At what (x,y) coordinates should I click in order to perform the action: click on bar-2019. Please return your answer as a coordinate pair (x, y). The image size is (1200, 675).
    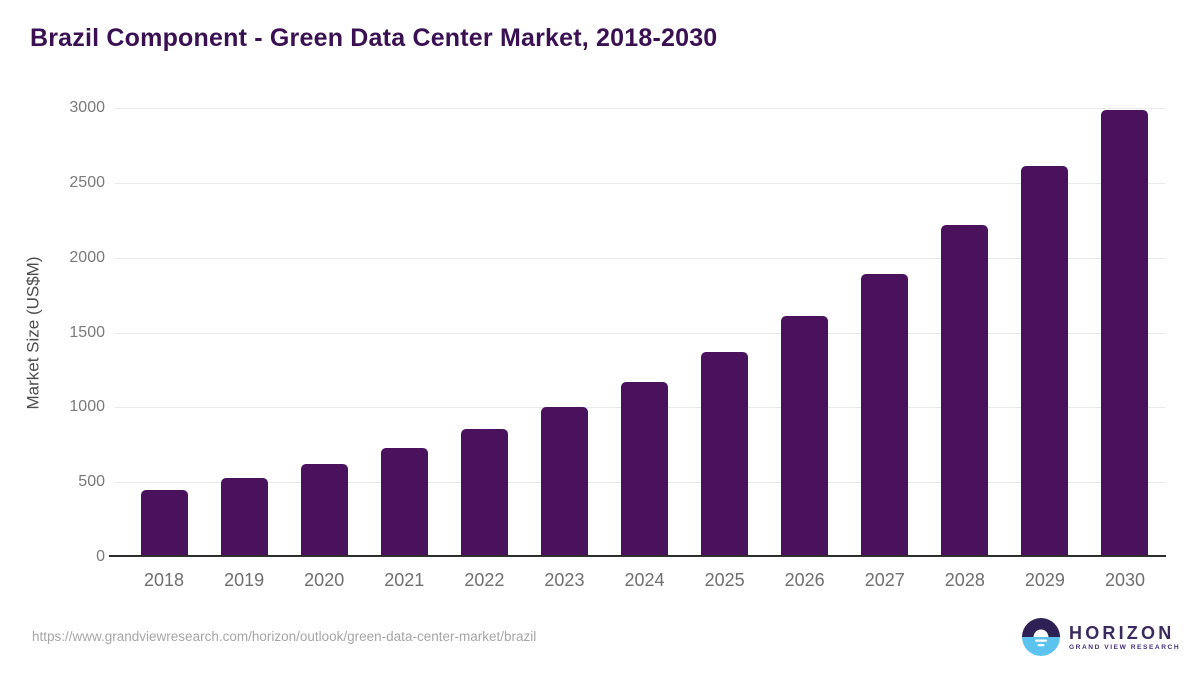
    Looking at the image, I should click on (244, 517).